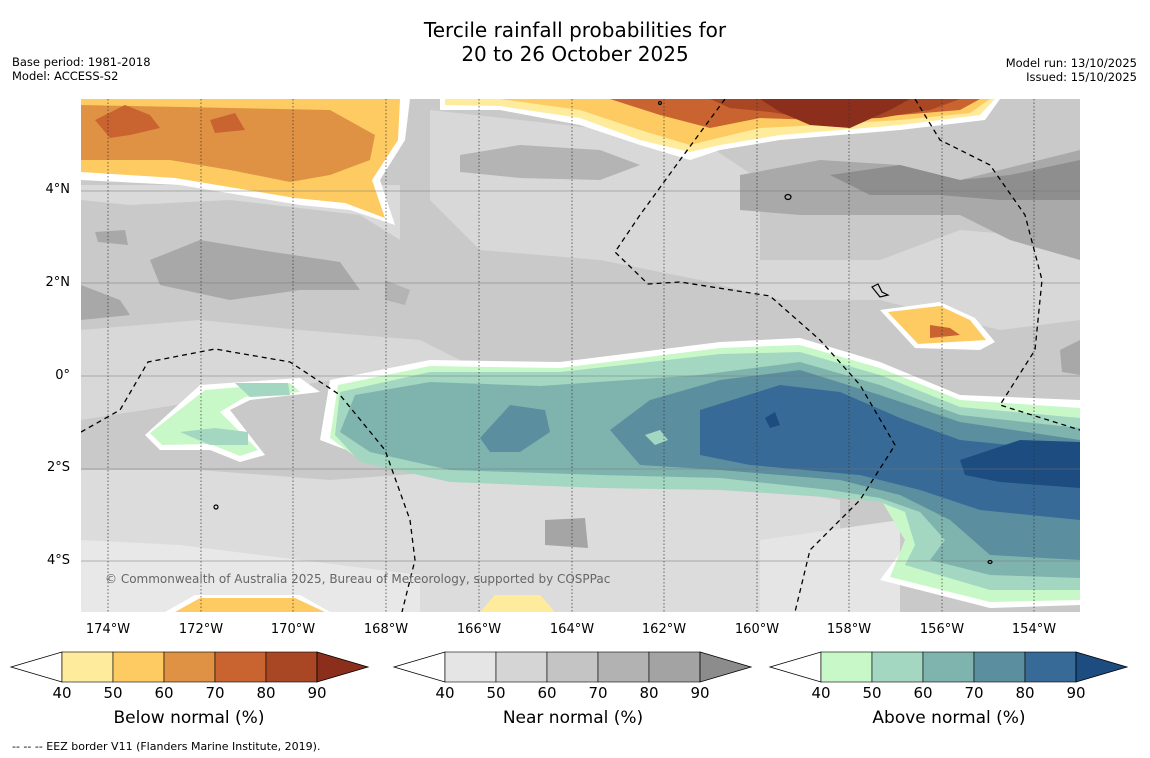  I want to click on near-tick-60: 60, so click(547, 693).